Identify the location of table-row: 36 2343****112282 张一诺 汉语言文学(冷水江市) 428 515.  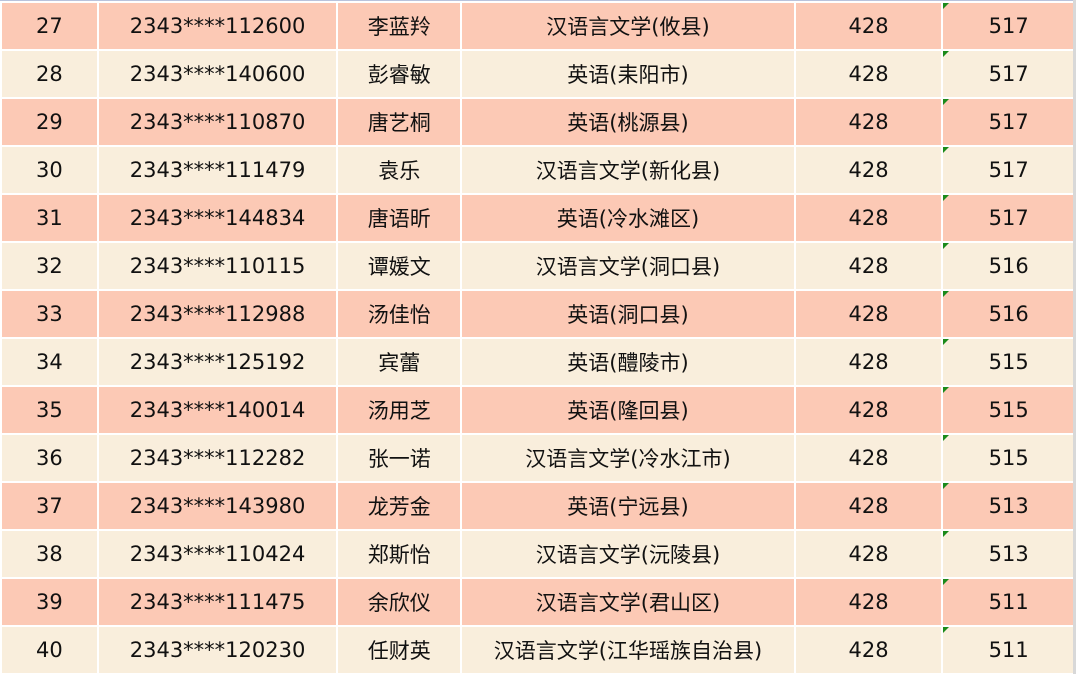
(538, 458).